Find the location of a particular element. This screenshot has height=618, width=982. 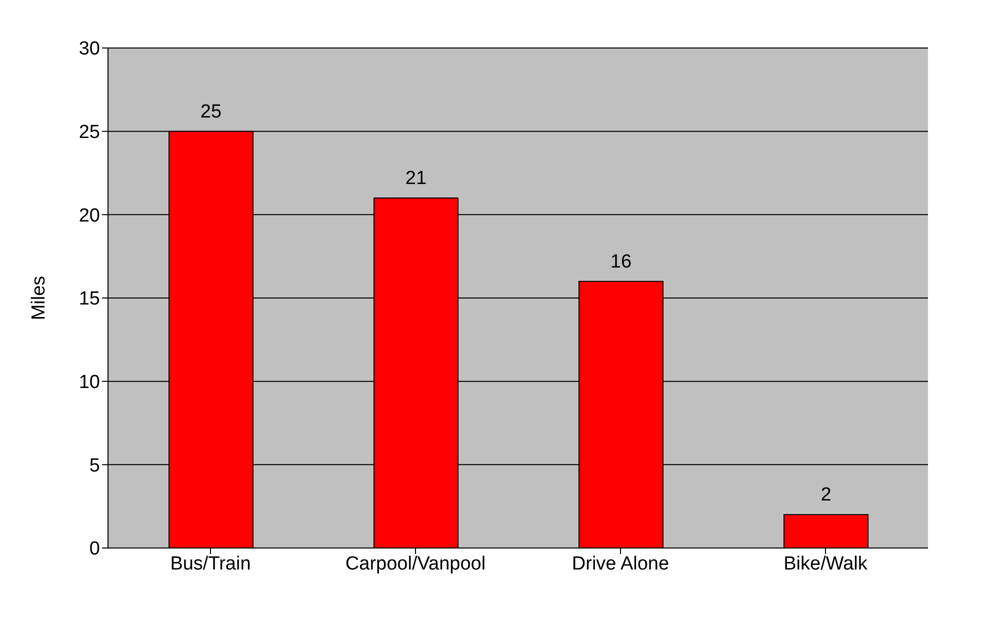

x-tick-label: Drive Alone is located at coordinates (621, 563).